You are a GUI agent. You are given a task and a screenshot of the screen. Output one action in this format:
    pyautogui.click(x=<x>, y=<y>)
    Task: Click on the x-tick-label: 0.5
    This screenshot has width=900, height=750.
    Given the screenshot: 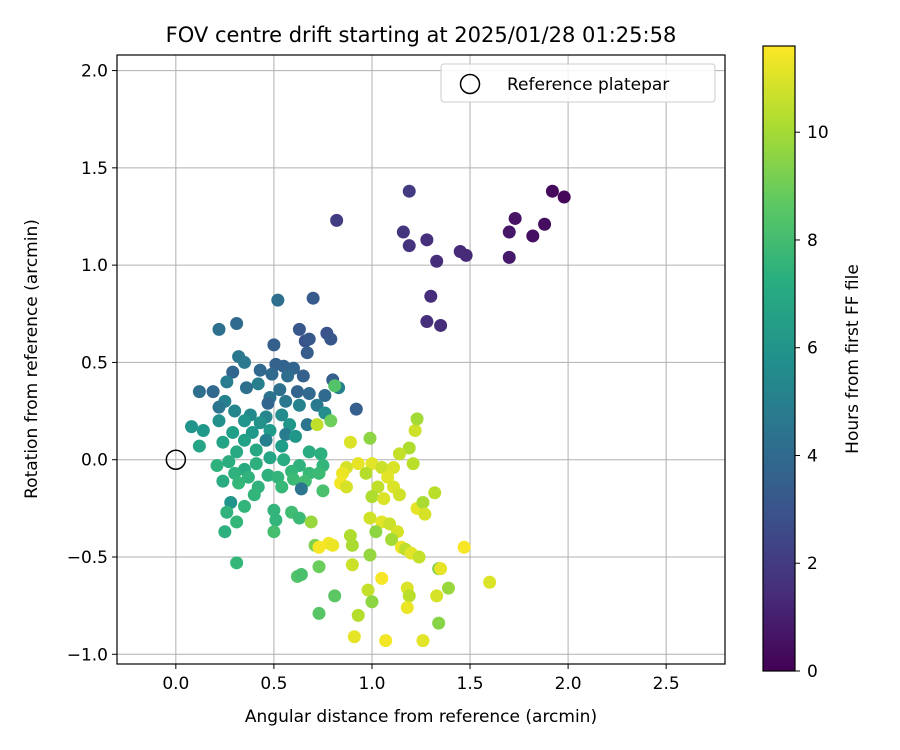 What is the action you would take?
    pyautogui.click(x=273, y=684)
    